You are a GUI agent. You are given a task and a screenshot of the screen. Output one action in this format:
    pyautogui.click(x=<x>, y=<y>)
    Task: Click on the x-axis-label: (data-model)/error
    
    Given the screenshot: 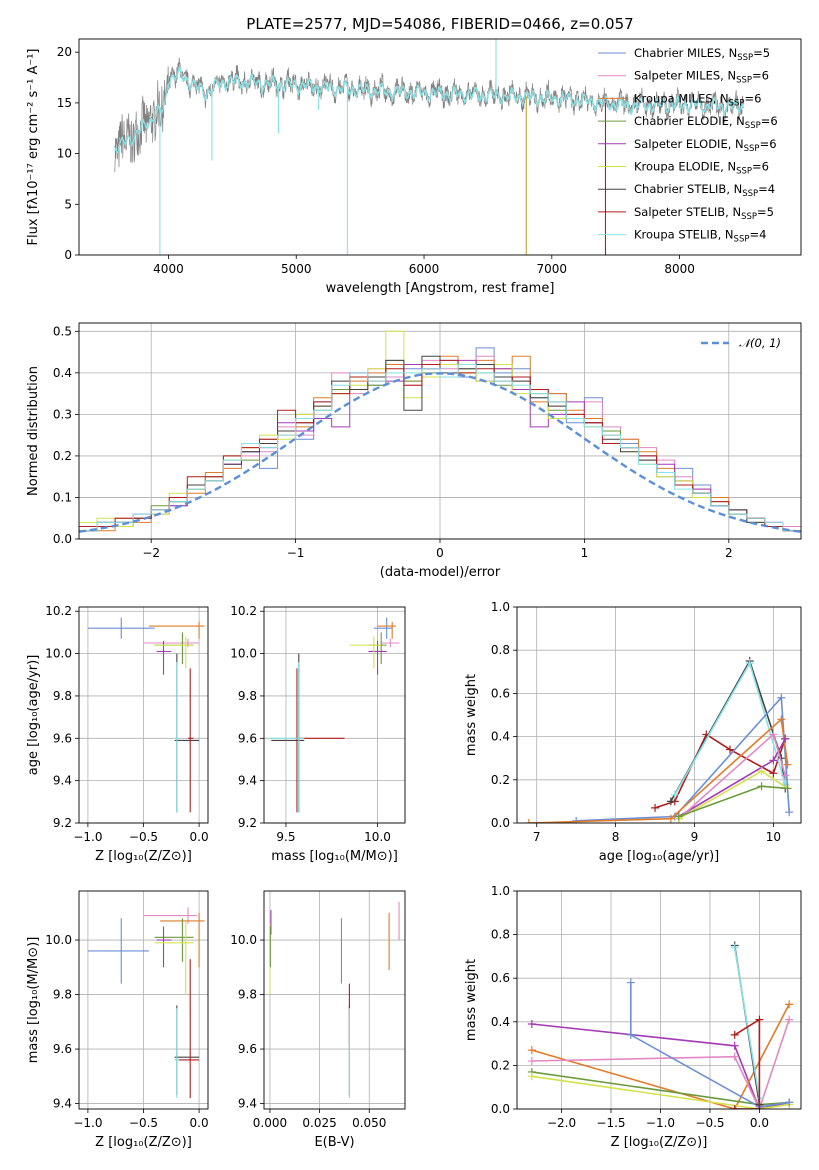 What is the action you would take?
    pyautogui.click(x=440, y=572)
    